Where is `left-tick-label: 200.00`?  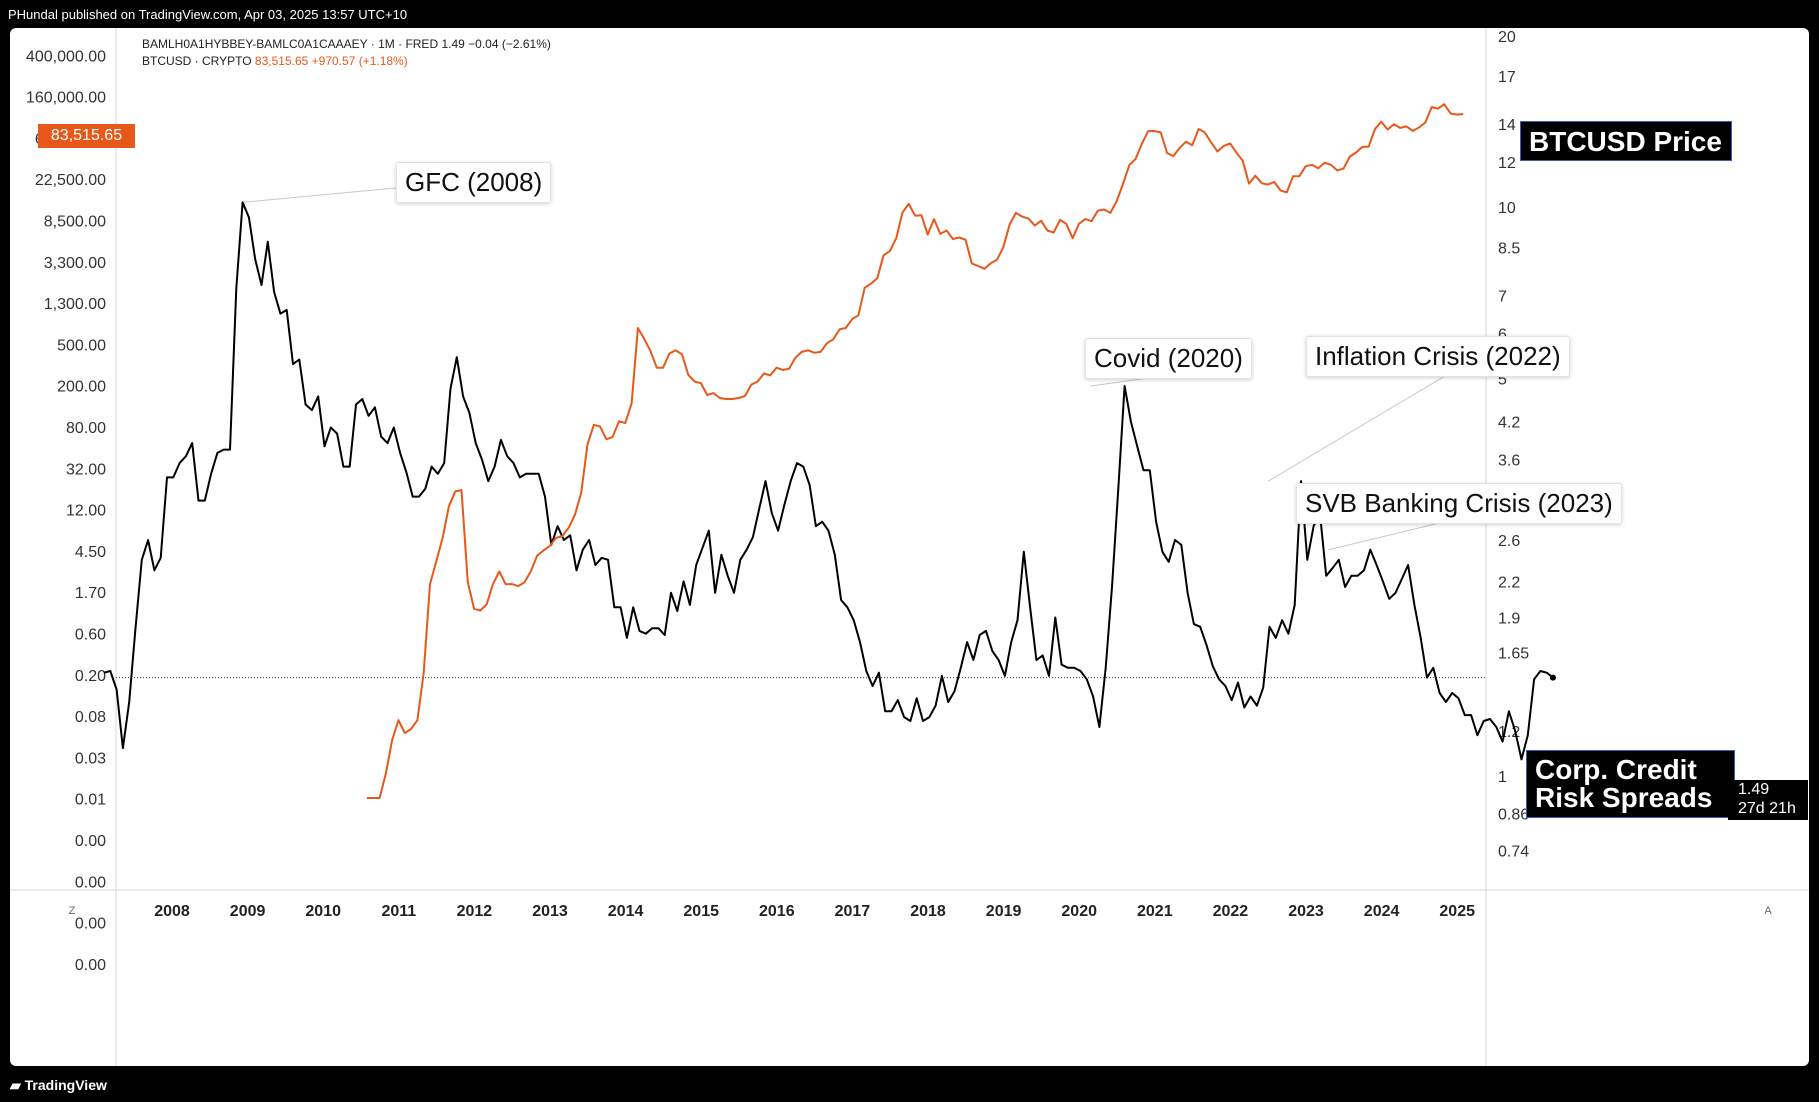
left-tick-label: 200.00 is located at coordinates (81, 387).